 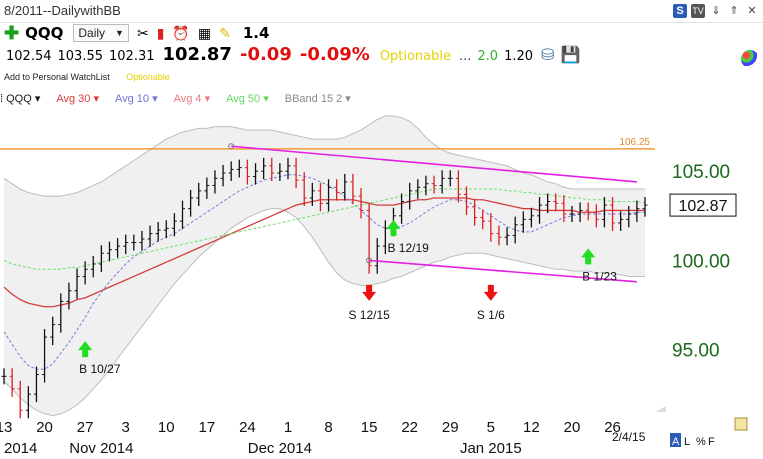 I want to click on month-label: Nov 2014, so click(x=101, y=448).